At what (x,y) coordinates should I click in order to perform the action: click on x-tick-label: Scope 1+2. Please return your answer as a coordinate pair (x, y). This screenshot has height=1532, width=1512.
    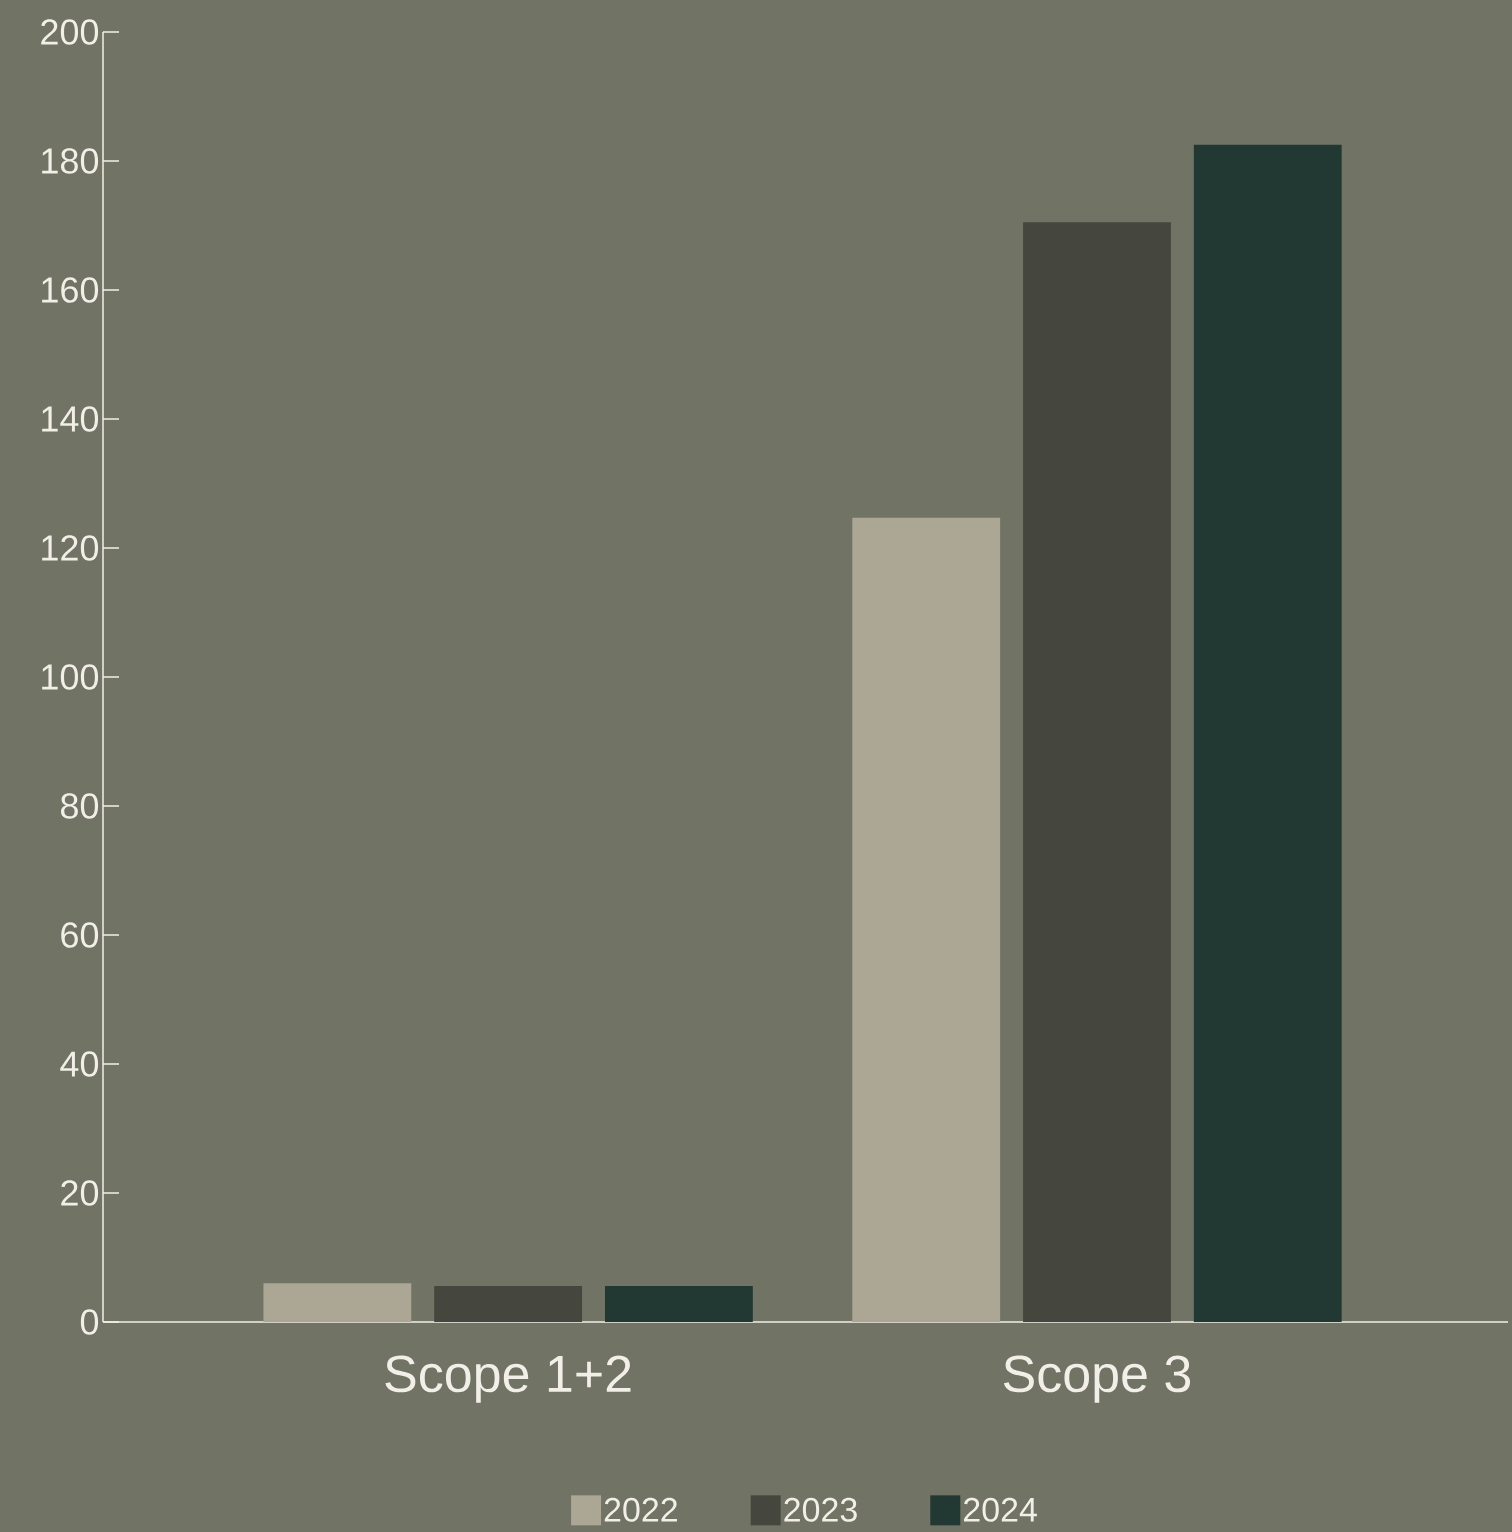
    Looking at the image, I should click on (508, 1379).